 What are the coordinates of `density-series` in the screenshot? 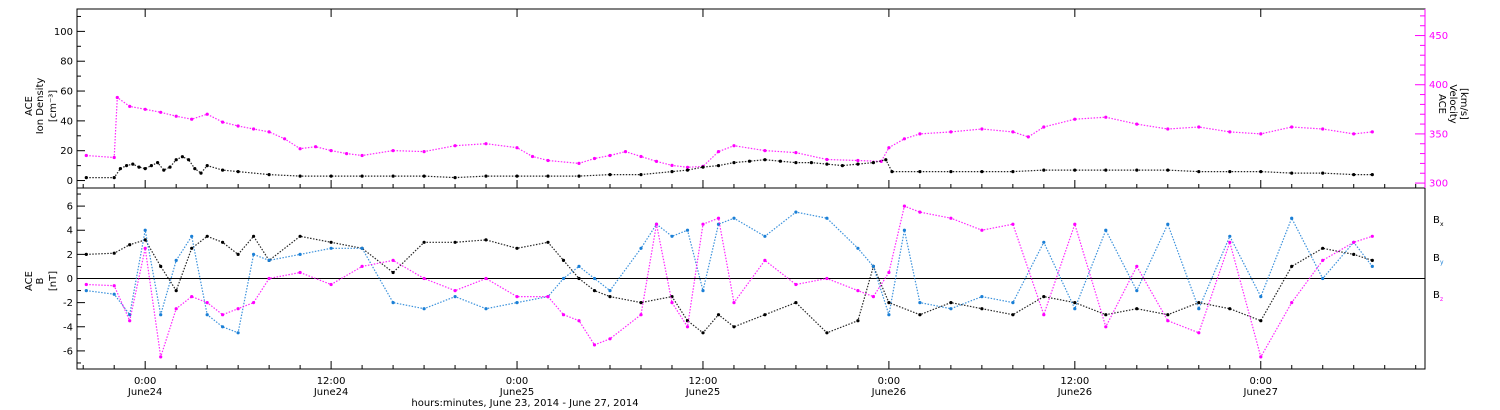 It's located at (729, 167).